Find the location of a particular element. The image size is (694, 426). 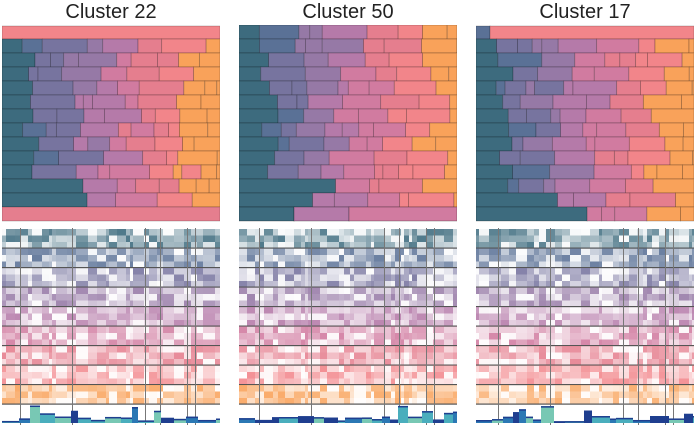

band-divider is located at coordinates (585, 346).